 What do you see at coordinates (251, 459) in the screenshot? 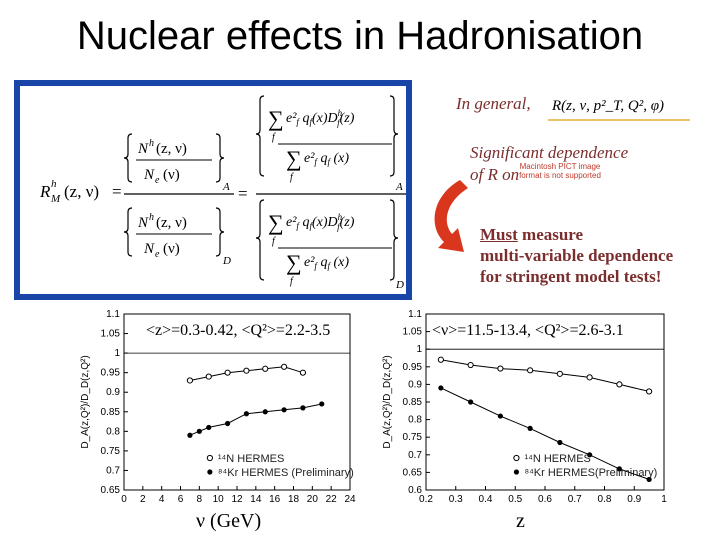
I see `left-plot-legend-entry: ¹⁴N HERMES` at bounding box center [251, 459].